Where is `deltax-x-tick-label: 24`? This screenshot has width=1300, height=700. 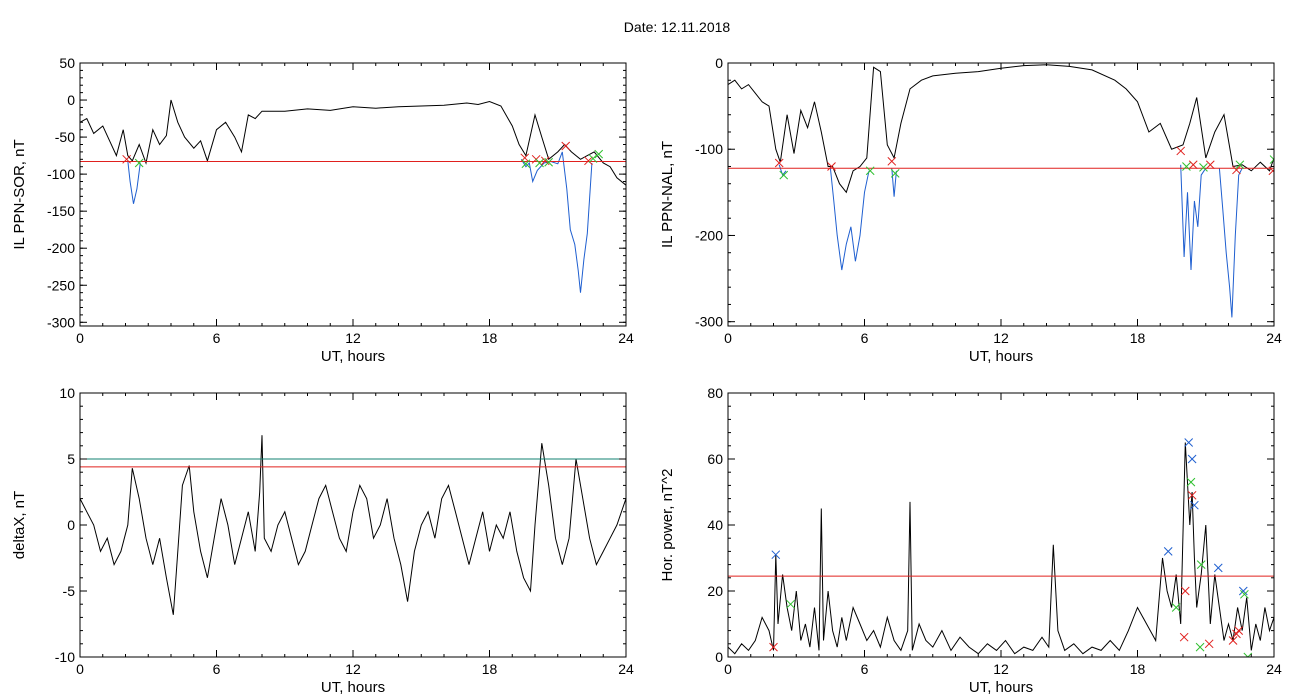 deltax-x-tick-label: 24 is located at coordinates (626, 669).